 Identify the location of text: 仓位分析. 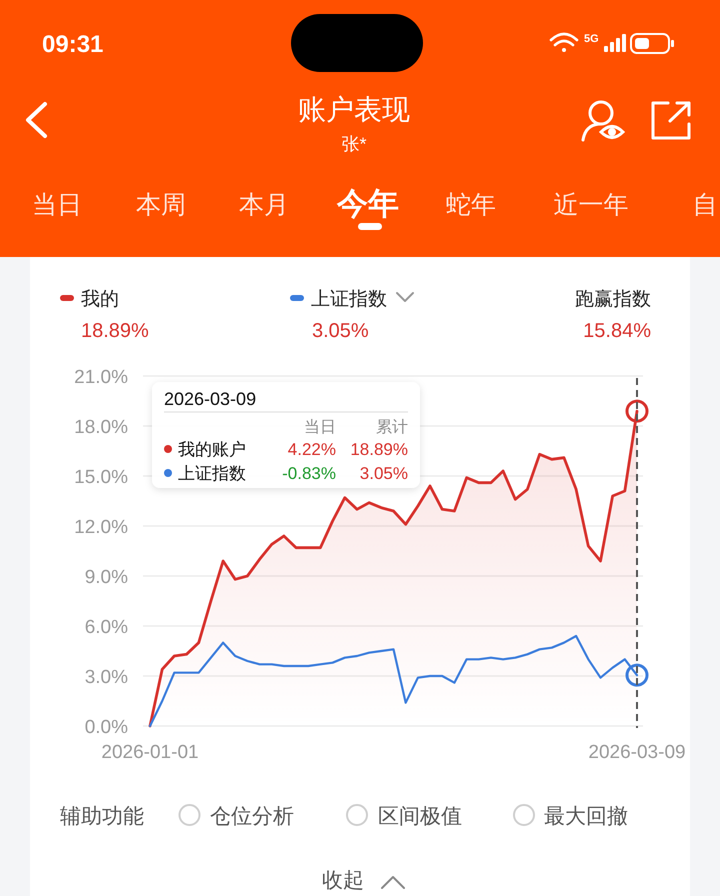
(252, 816).